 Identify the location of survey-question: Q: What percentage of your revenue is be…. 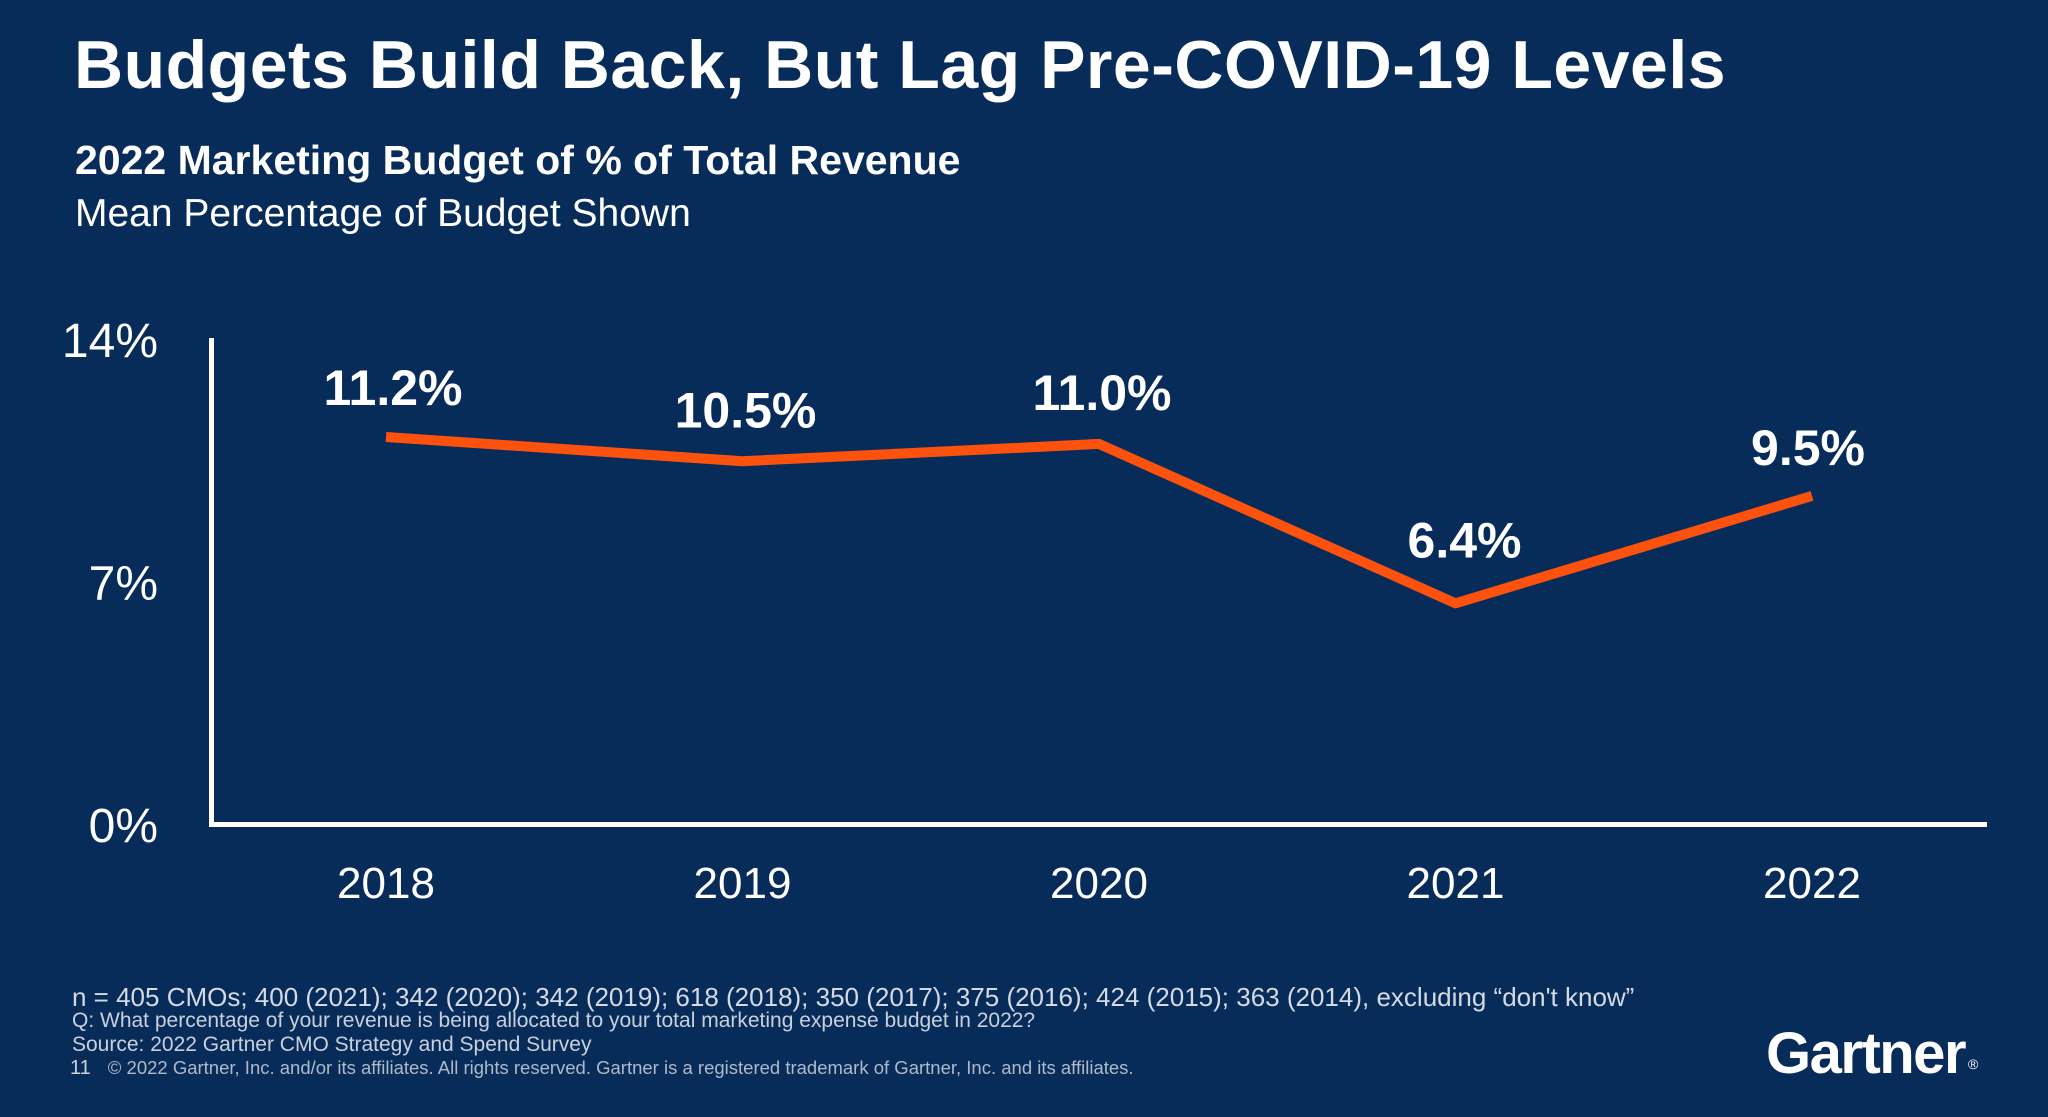
(554, 1020).